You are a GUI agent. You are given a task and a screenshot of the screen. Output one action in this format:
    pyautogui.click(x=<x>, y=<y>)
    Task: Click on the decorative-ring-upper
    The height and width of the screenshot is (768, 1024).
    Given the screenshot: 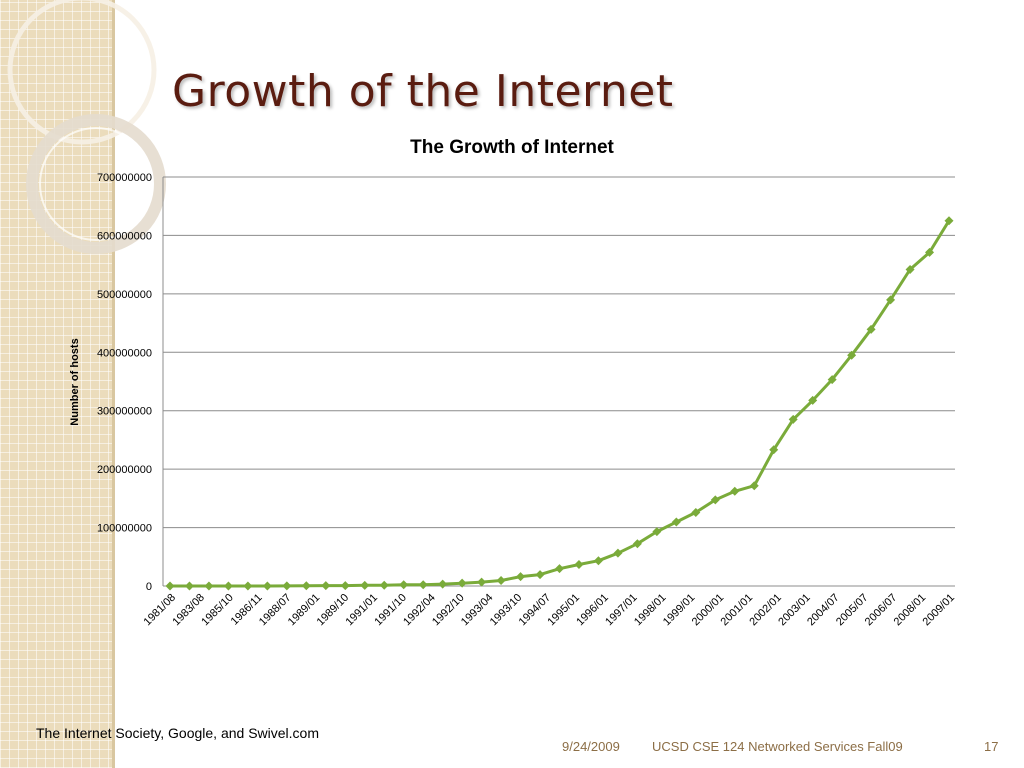 What is the action you would take?
    pyautogui.click(x=82, y=72)
    